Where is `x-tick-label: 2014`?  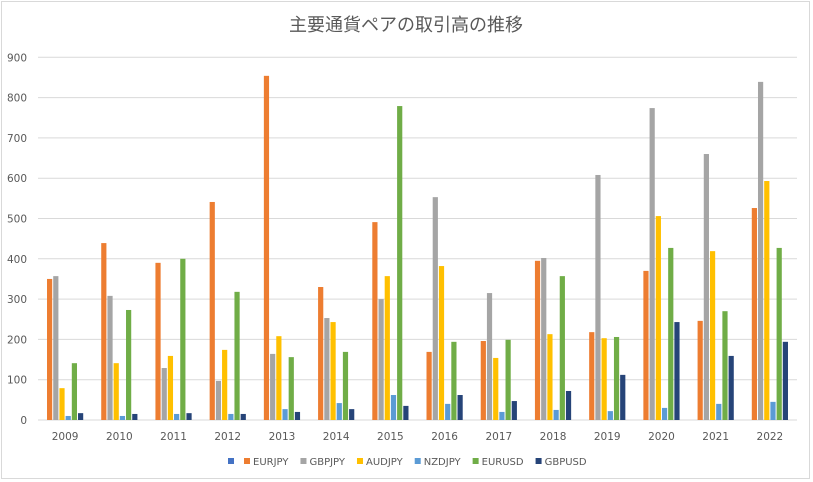 x-tick-label: 2014 is located at coordinates (336, 437).